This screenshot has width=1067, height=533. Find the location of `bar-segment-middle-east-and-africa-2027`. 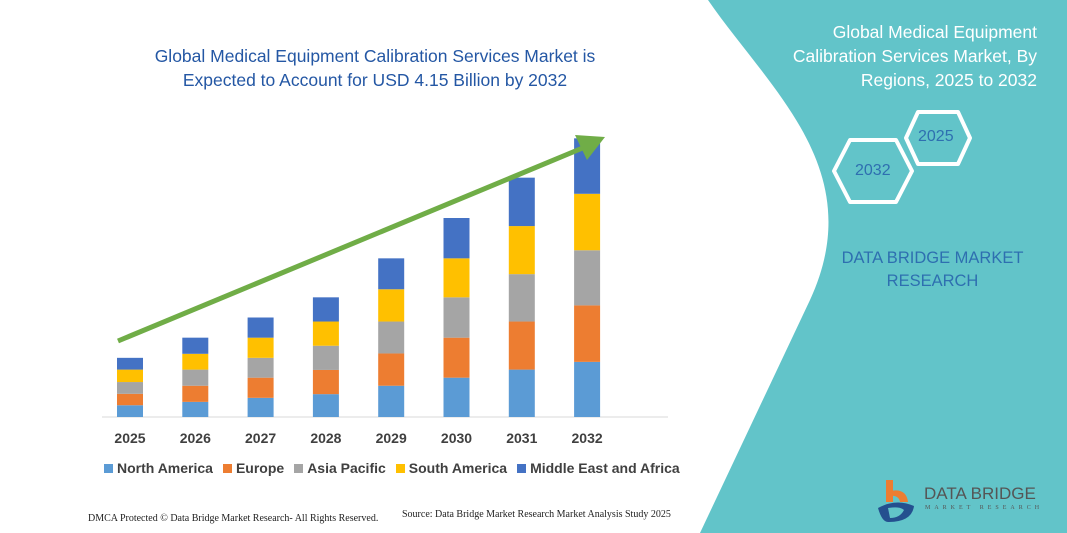

bar-segment-middle-east-and-africa-2027 is located at coordinates (260, 327).